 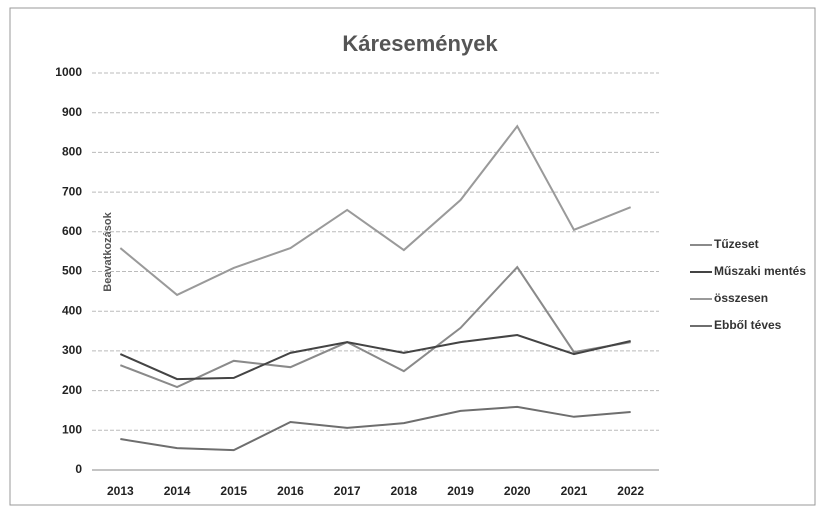 I want to click on x-tick-label: 2015, so click(x=233, y=491).